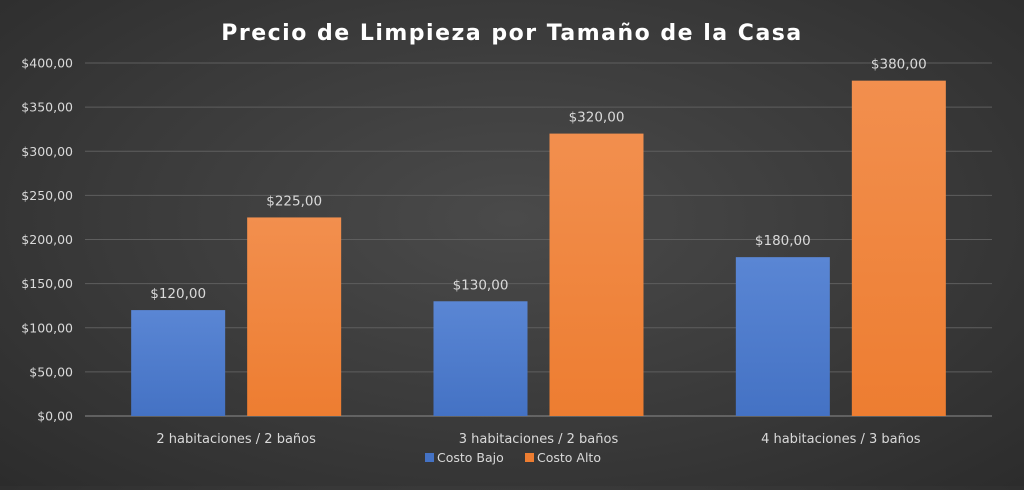 This screenshot has height=490, width=1024. What do you see at coordinates (597, 118) in the screenshot?
I see `data-label: $320,00` at bounding box center [597, 118].